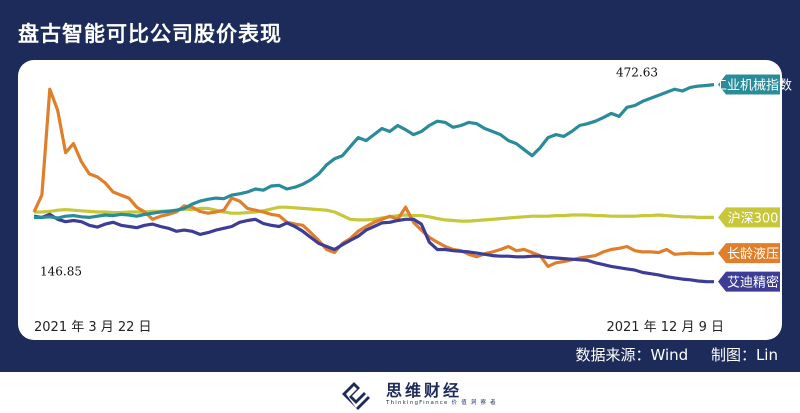 This screenshot has width=800, height=413. I want to click on legend-text: 长龄液压, so click(753, 254).